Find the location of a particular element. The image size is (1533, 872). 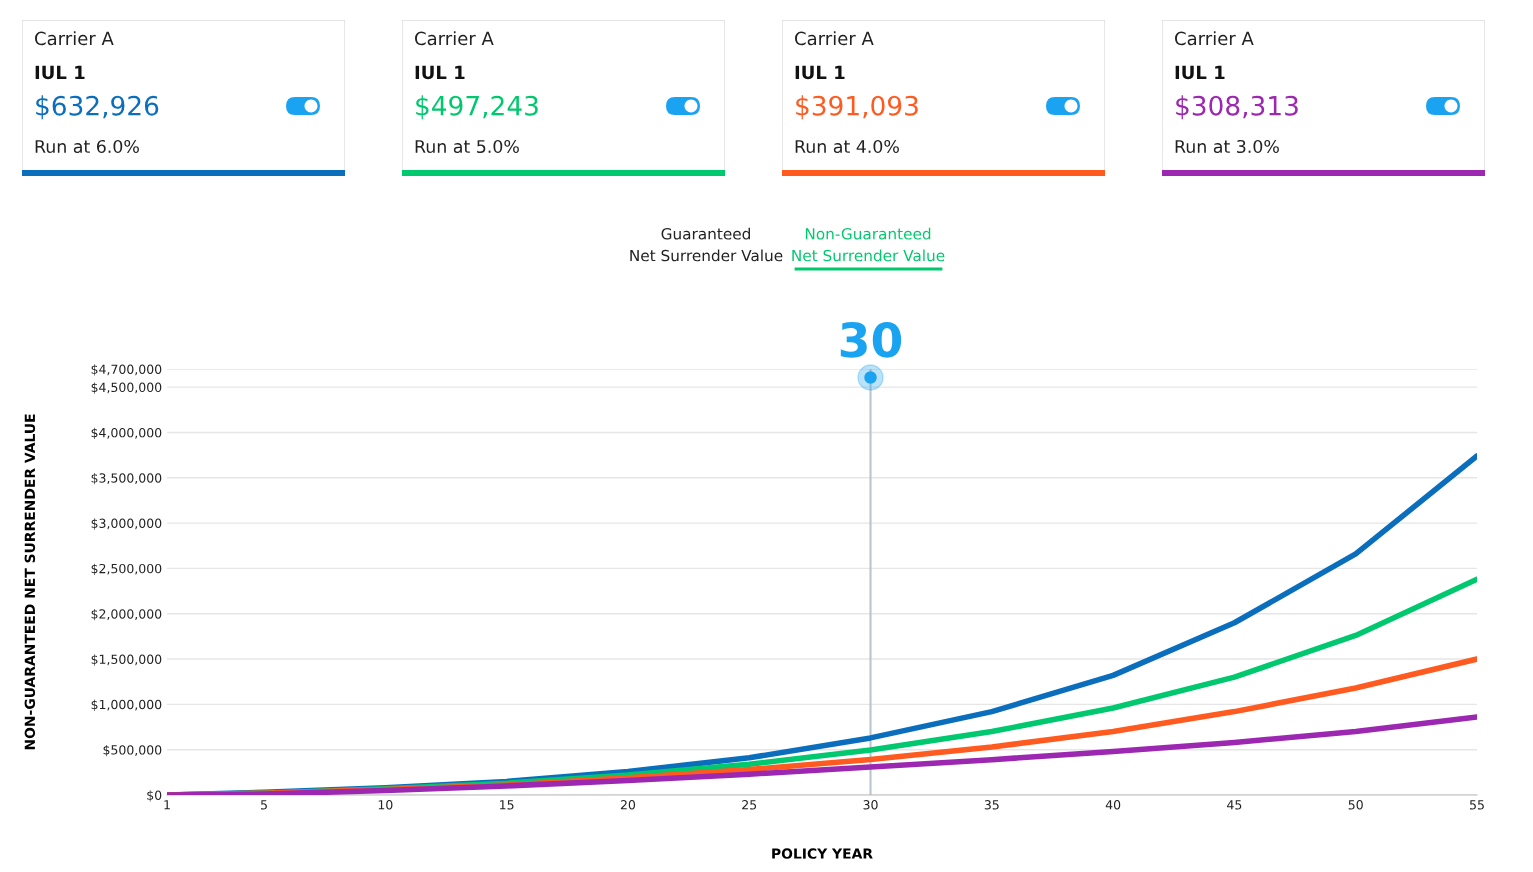

y-tick-label: $3,000,000 is located at coordinates (126, 524).